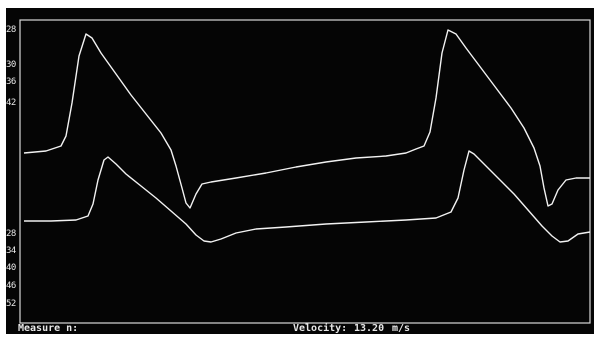 The image size is (599, 341). I want to click on velocity-value: 13.20, so click(369, 328).